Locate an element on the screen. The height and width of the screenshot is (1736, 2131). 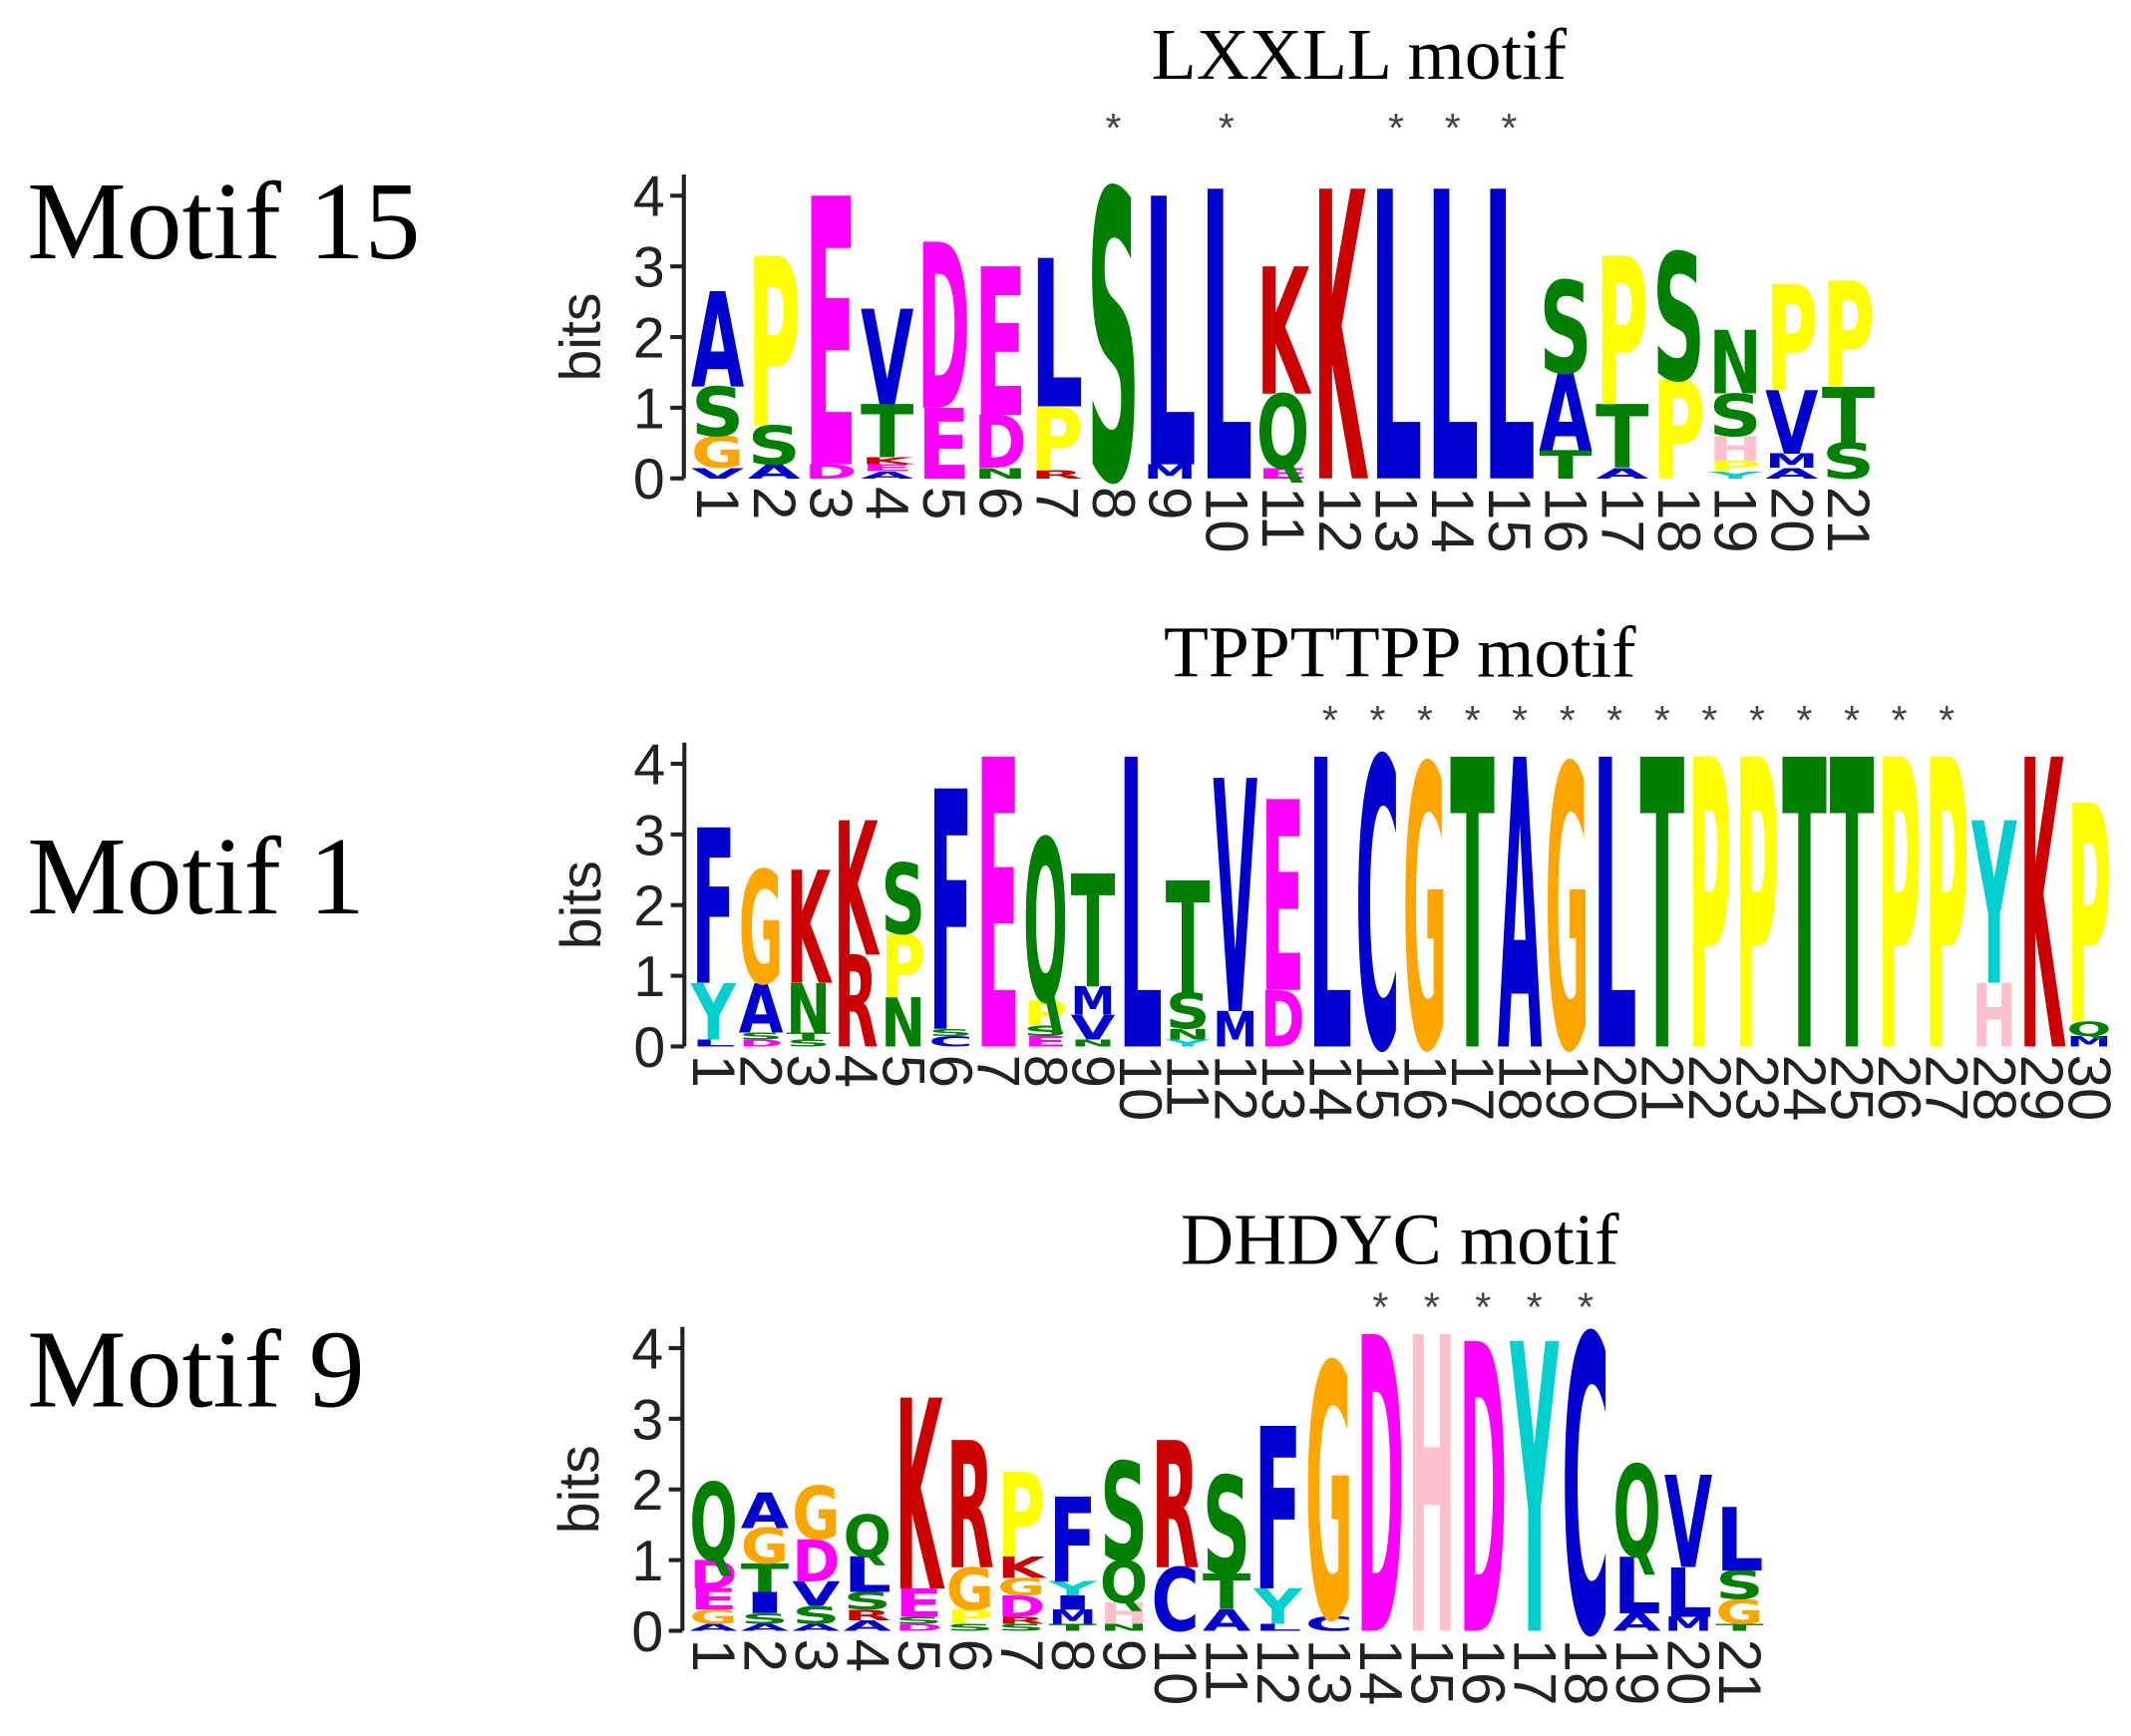
x-tick-label: 5 is located at coordinates (943, 503).